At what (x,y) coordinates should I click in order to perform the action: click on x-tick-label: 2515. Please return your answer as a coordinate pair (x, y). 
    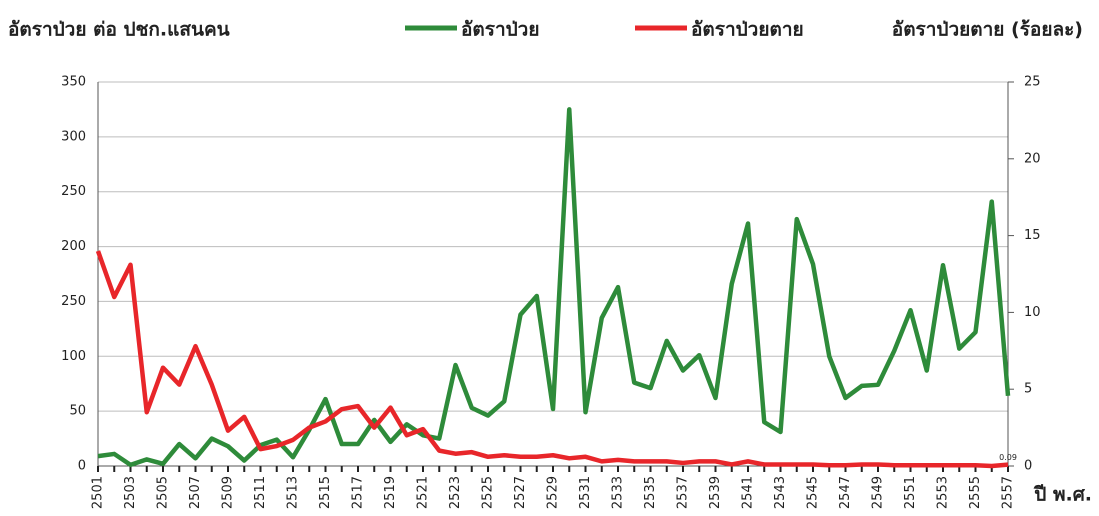
    Looking at the image, I should click on (325, 492).